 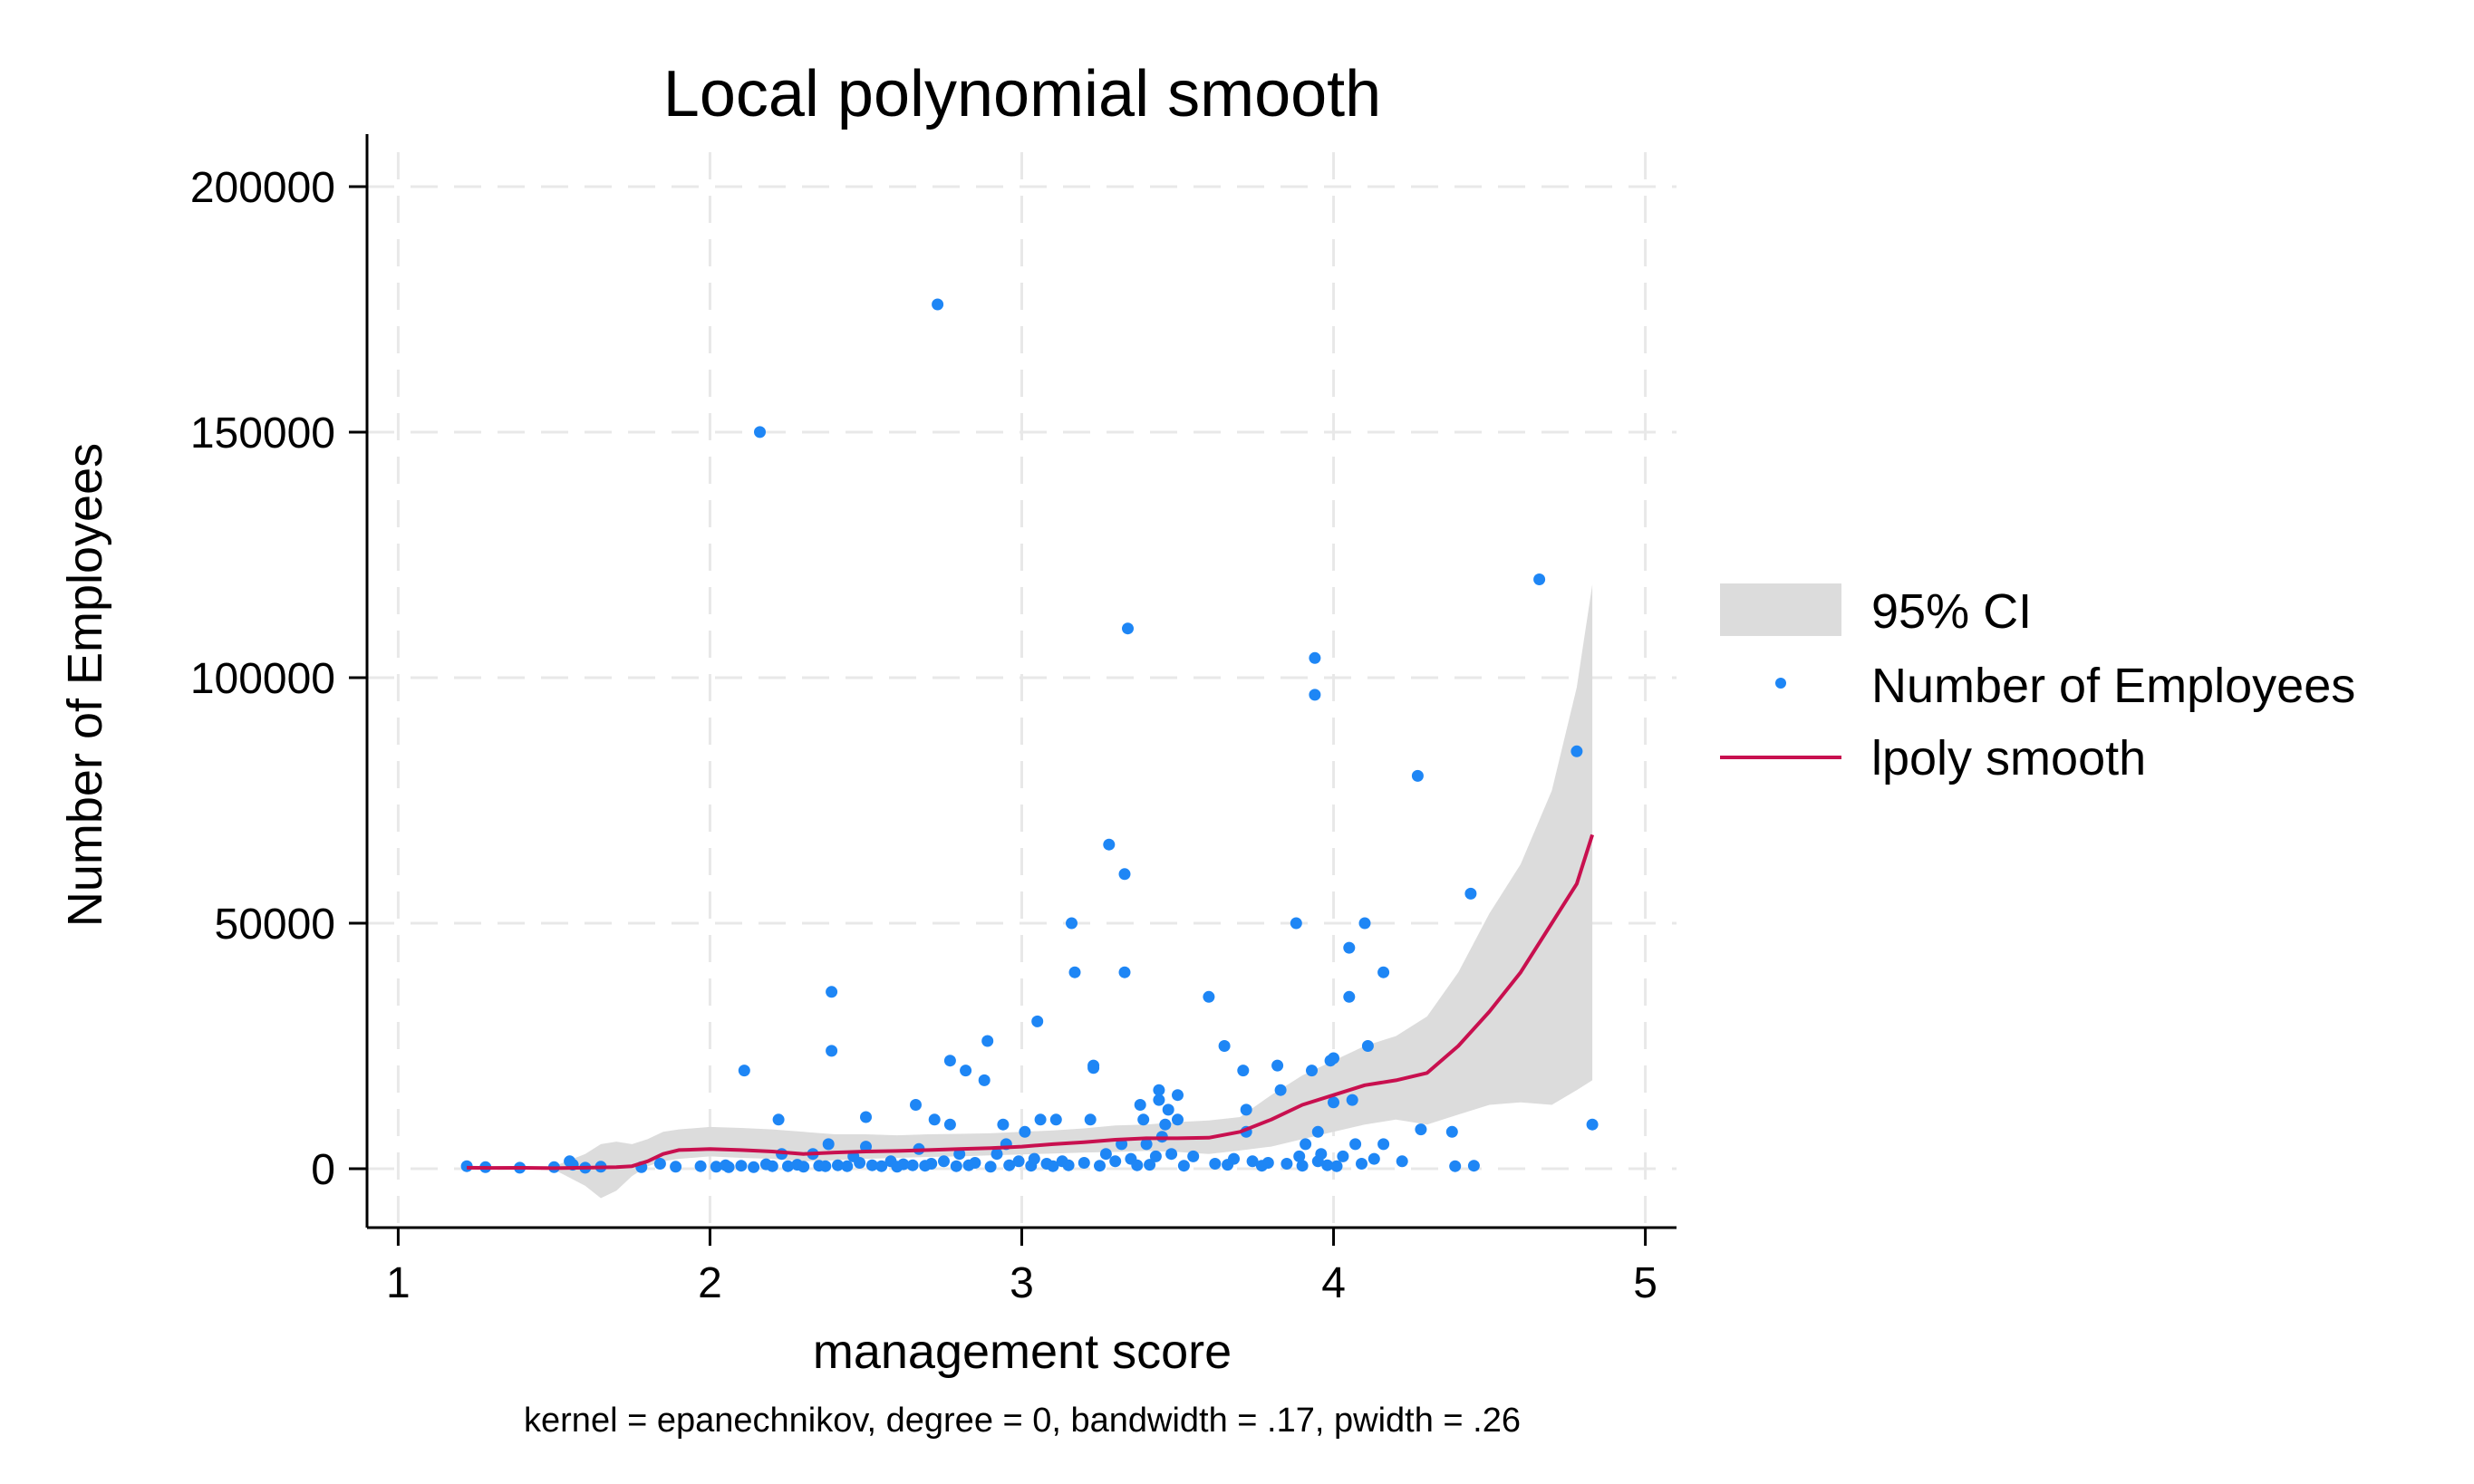 I want to click on legend-swatch-ci, so click(x=1780, y=609).